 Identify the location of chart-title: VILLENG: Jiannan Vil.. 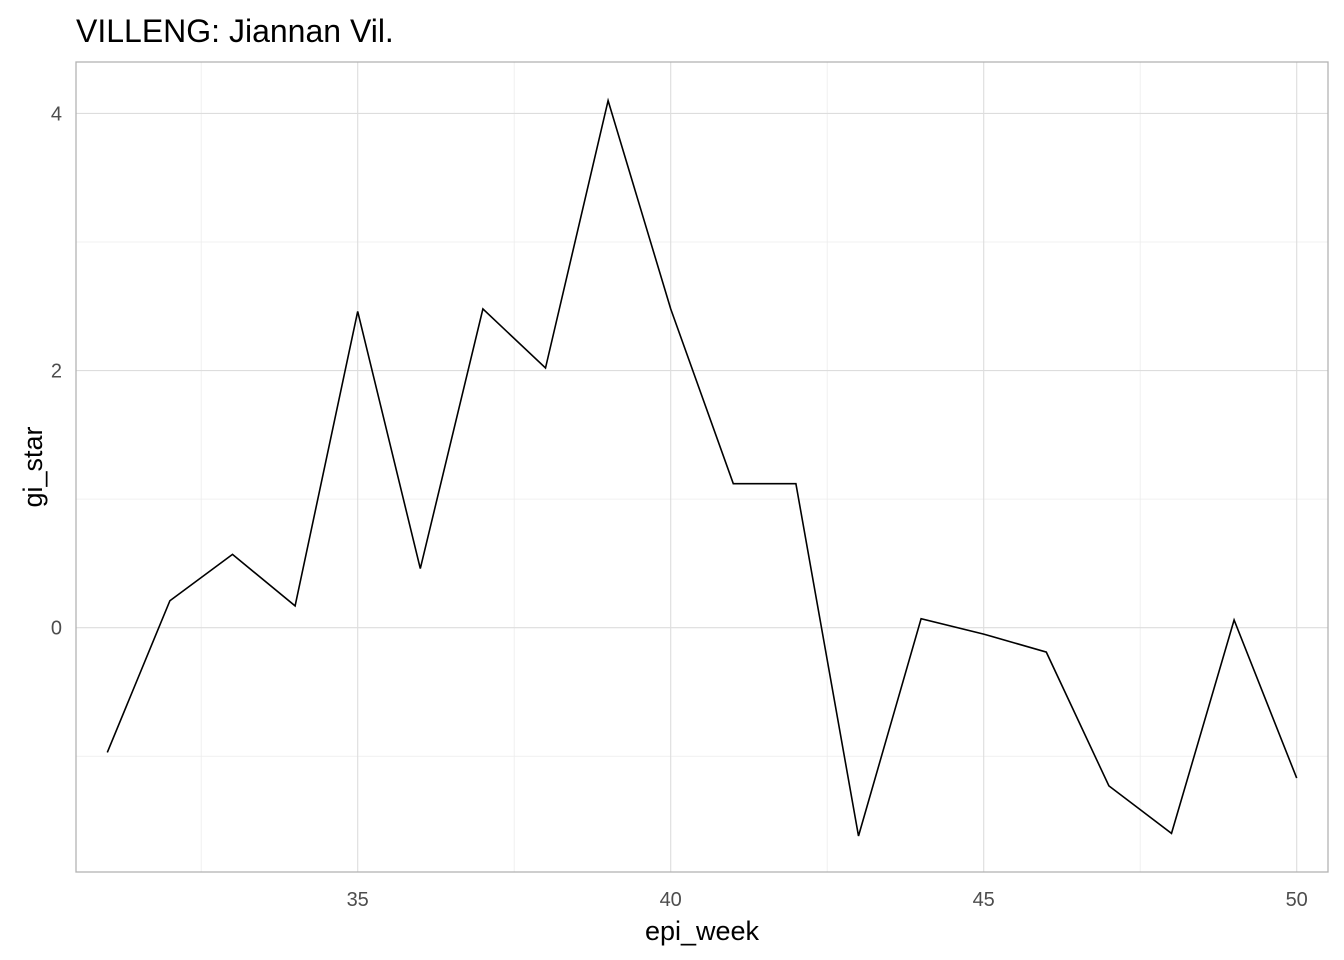
(235, 31).